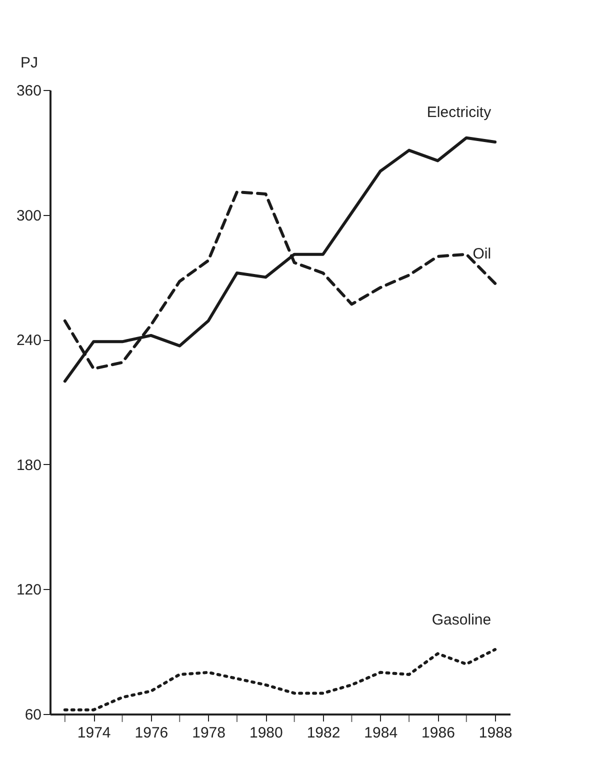 The width and height of the screenshot is (599, 777). Describe the element at coordinates (438, 733) in the screenshot. I see `x-tick-label: 1986` at that location.